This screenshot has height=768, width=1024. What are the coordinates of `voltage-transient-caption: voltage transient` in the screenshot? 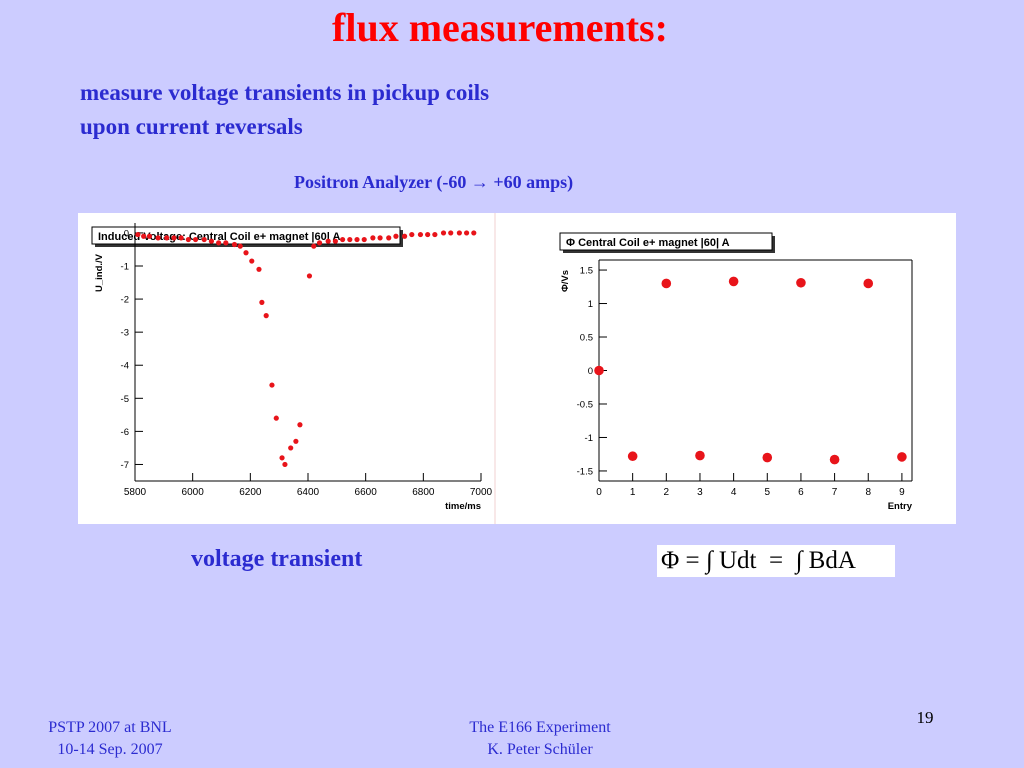 It's located at (277, 559).